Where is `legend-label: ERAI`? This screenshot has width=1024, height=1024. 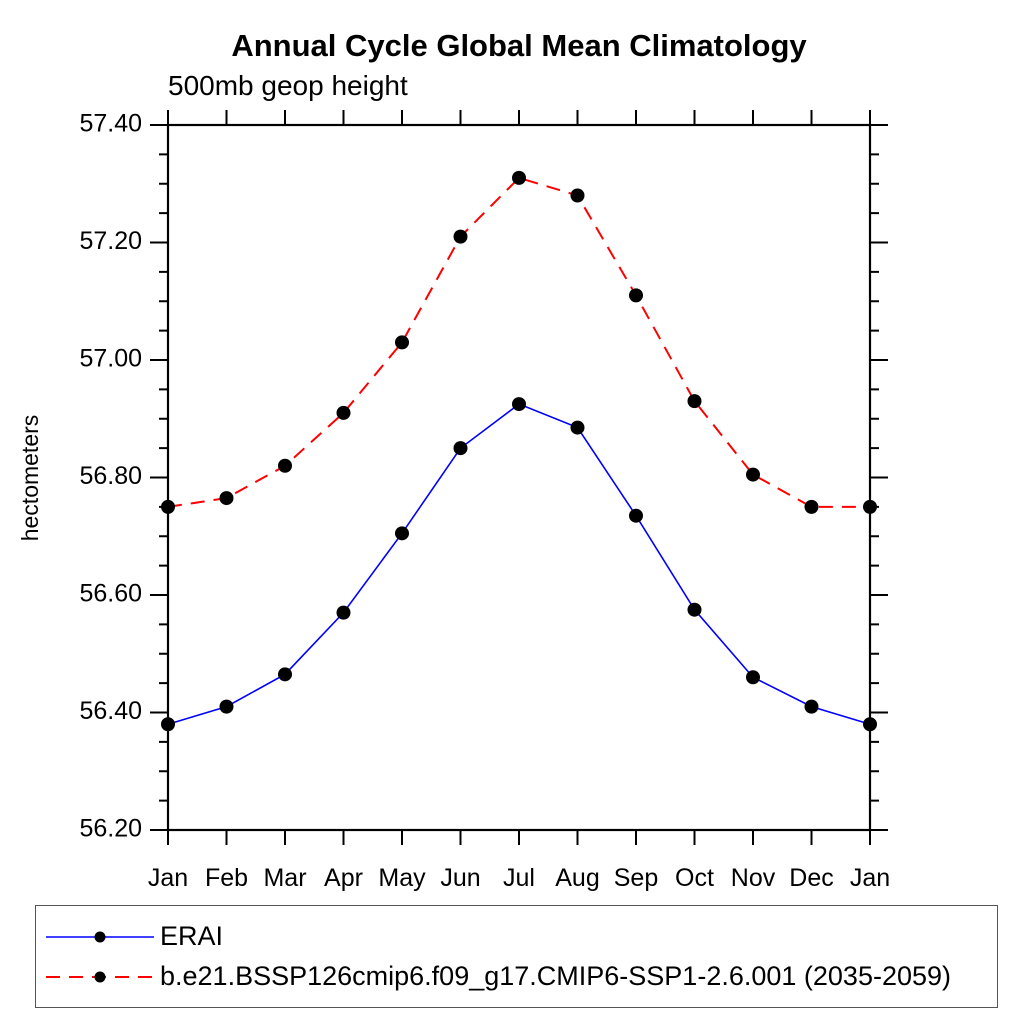 legend-label: ERAI is located at coordinates (192, 936).